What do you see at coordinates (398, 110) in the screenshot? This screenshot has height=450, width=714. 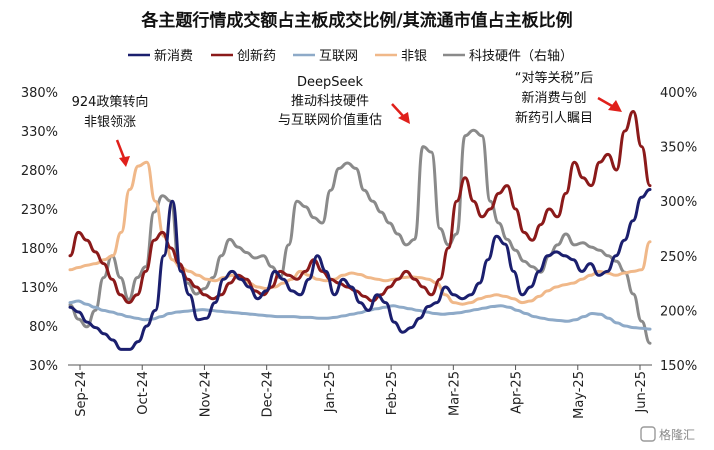 I see `annotation-deepseek-arrow-shaft` at bounding box center [398, 110].